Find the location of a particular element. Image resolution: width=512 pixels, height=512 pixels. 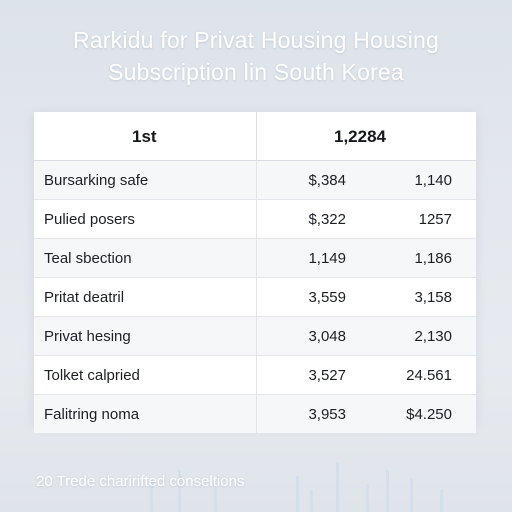

background-decoration is located at coordinates (296, 487).